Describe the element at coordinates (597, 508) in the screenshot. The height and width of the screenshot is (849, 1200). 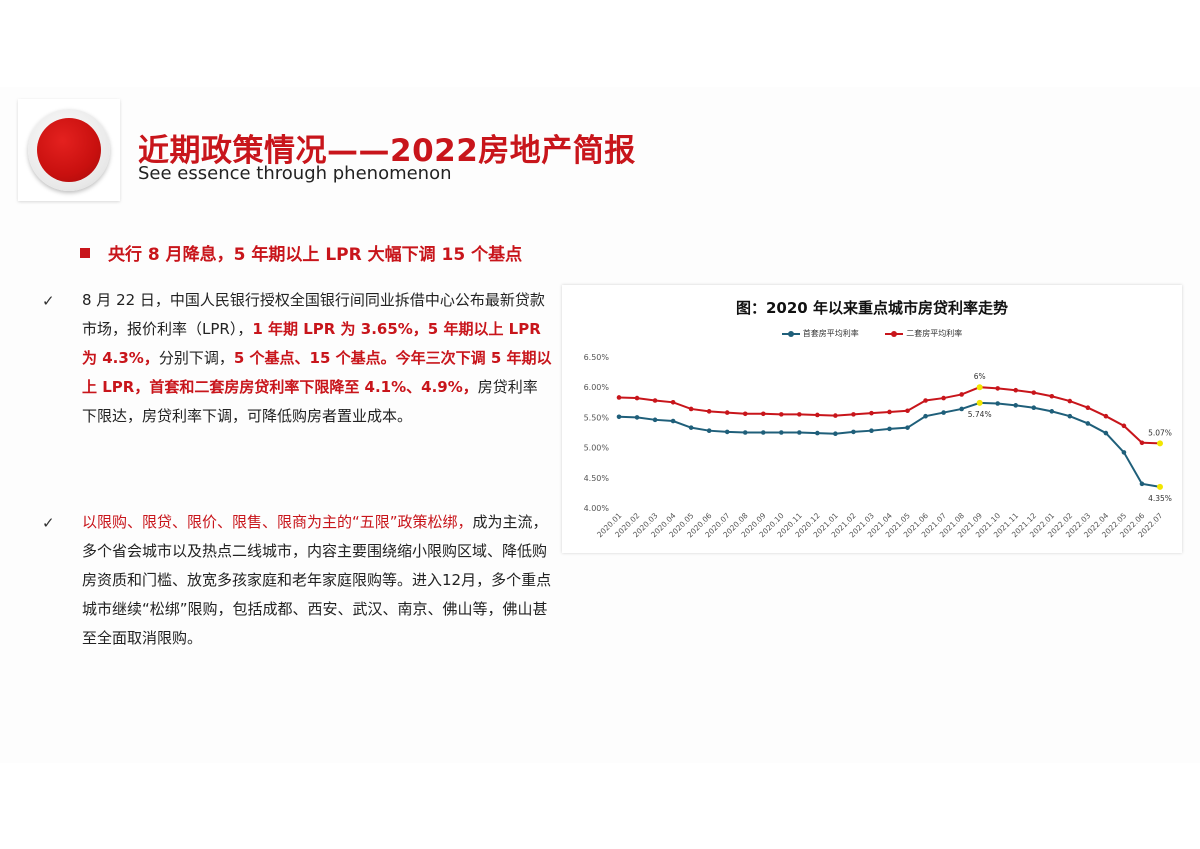
I see `y-tick-label: 4.00%` at that location.